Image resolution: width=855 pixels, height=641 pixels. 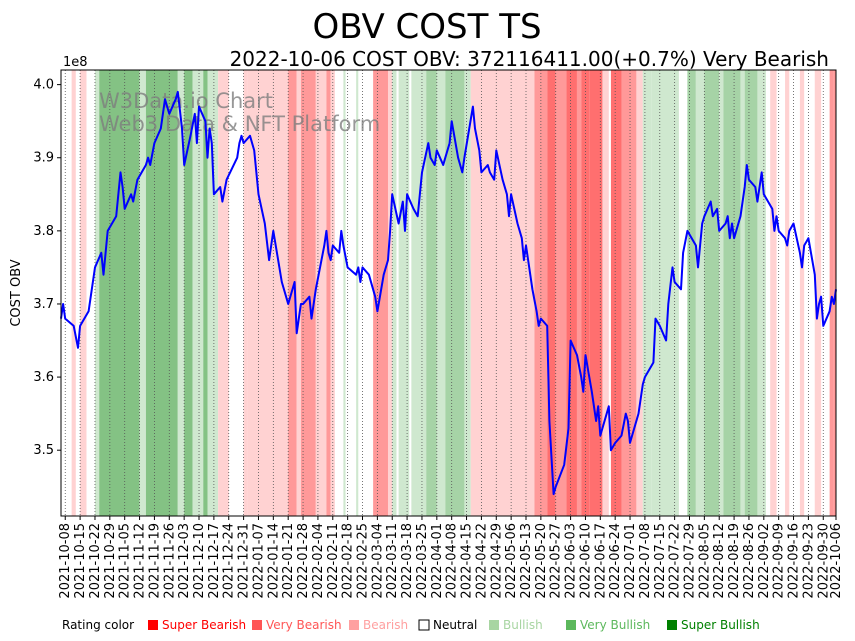 What do you see at coordinates (407, 561) in the screenshot?
I see `x-tick-label: 2022-03-18` at bounding box center [407, 561].